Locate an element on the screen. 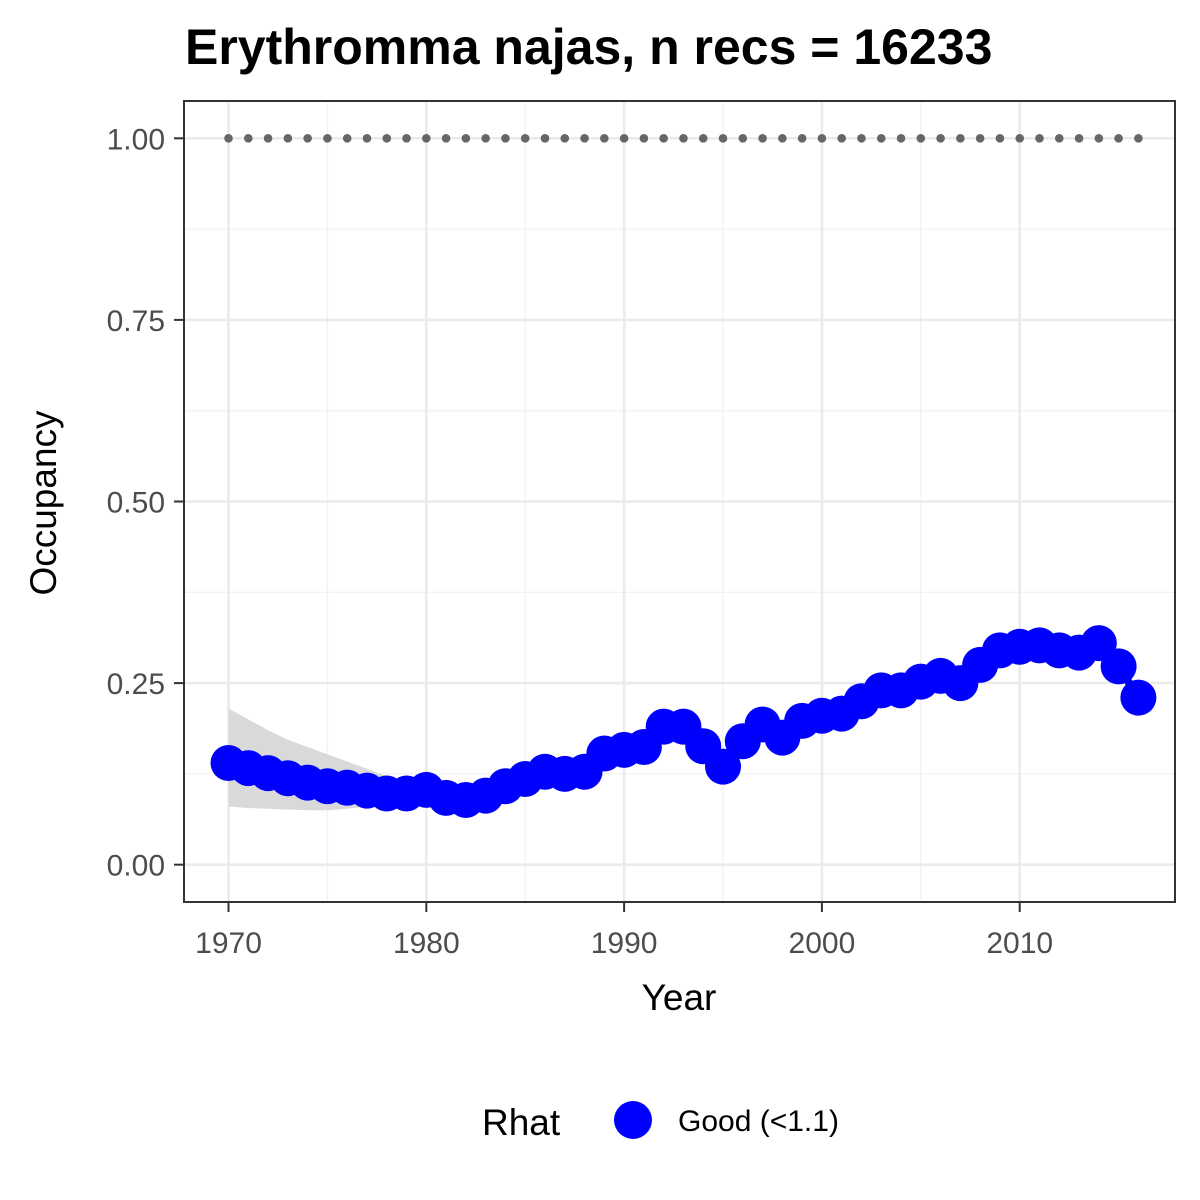 The height and width of the screenshot is (1200, 1200). x-tick-label: 1990 is located at coordinates (624, 943).